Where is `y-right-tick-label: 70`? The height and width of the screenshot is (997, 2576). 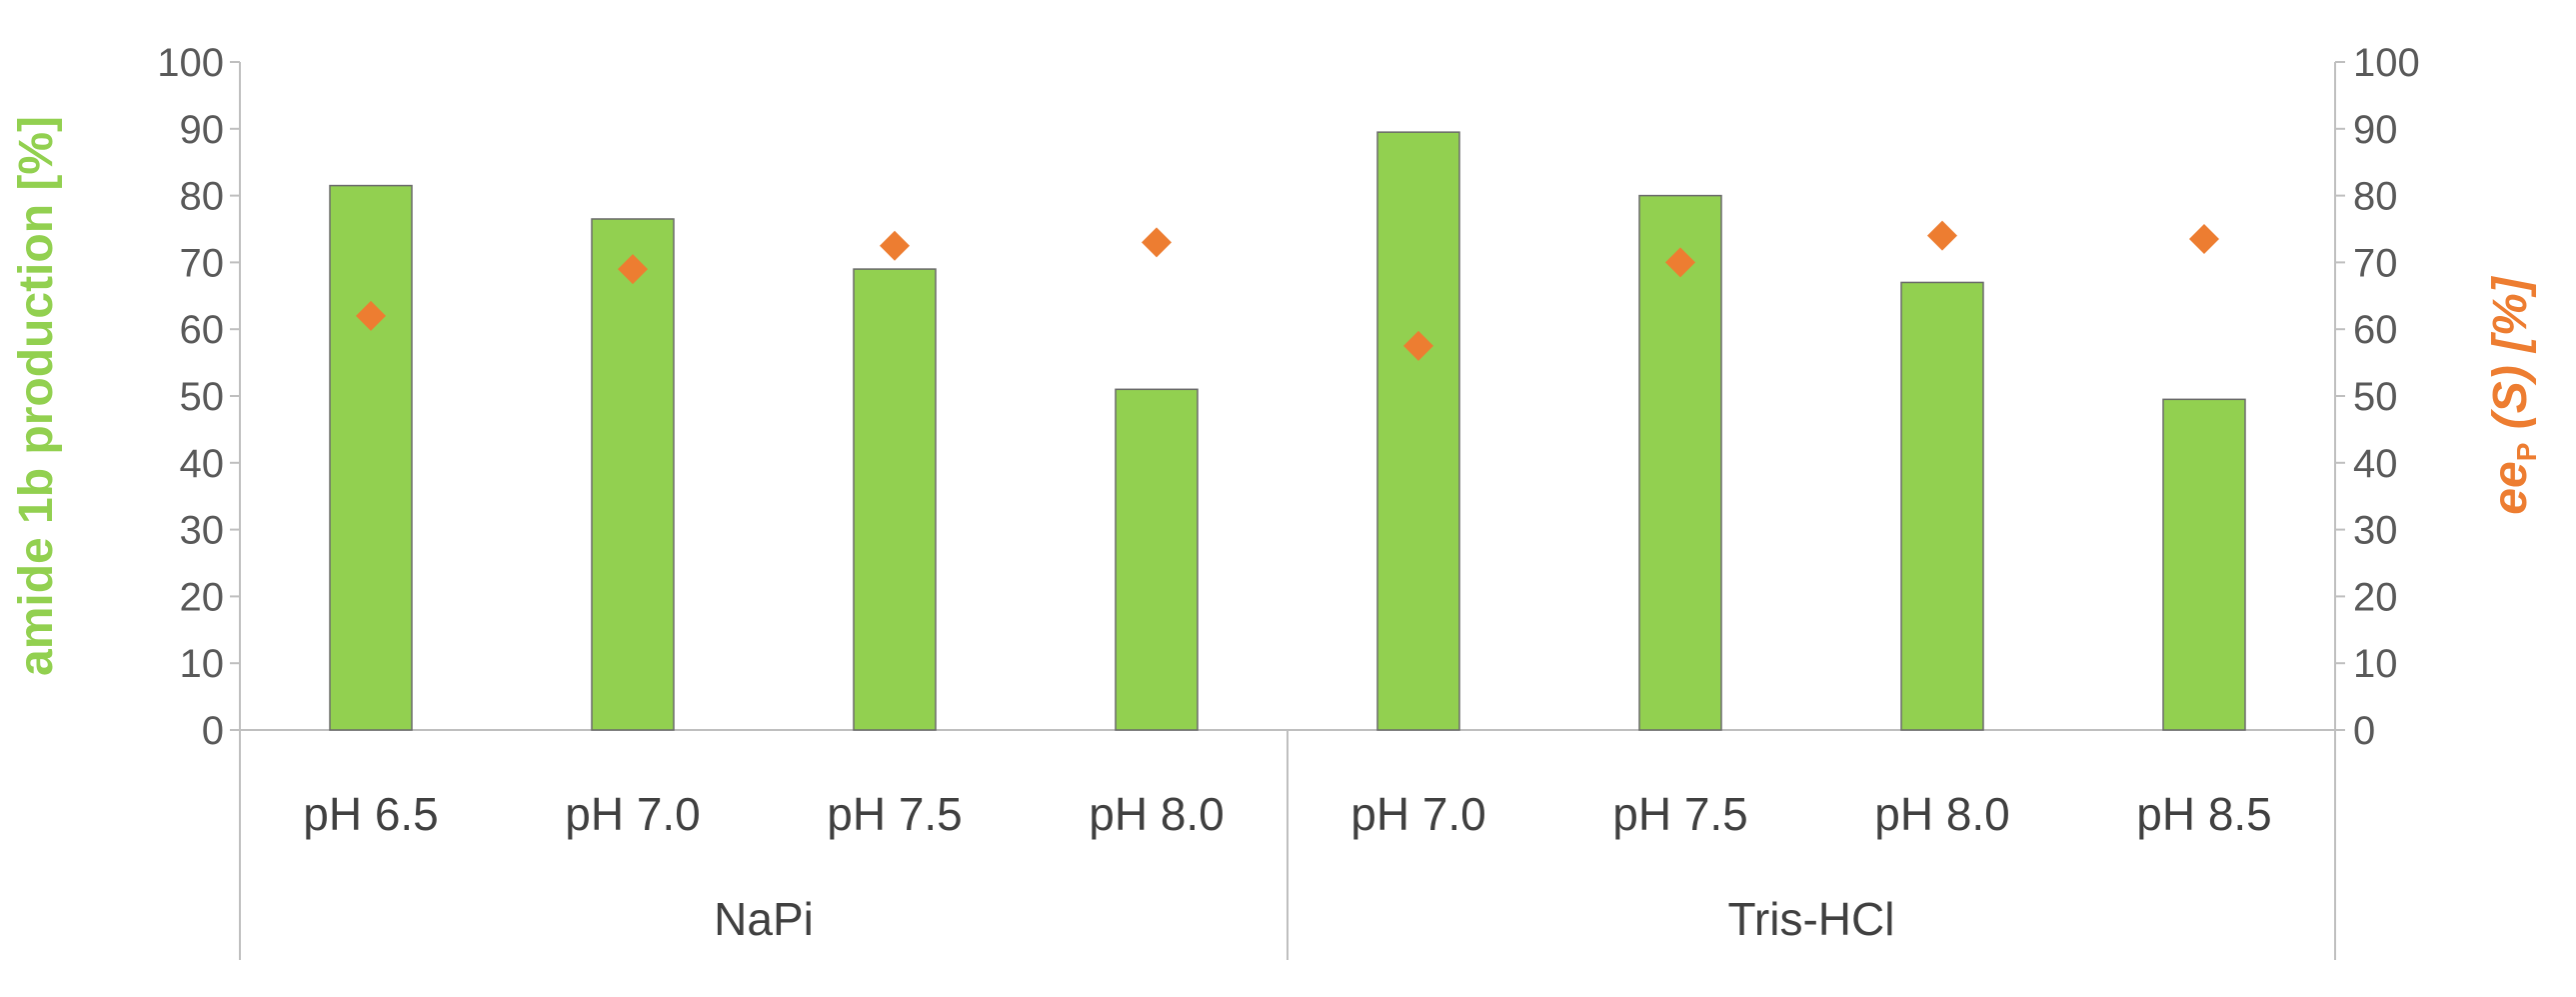
y-right-tick-label: 70 is located at coordinates (2376, 263).